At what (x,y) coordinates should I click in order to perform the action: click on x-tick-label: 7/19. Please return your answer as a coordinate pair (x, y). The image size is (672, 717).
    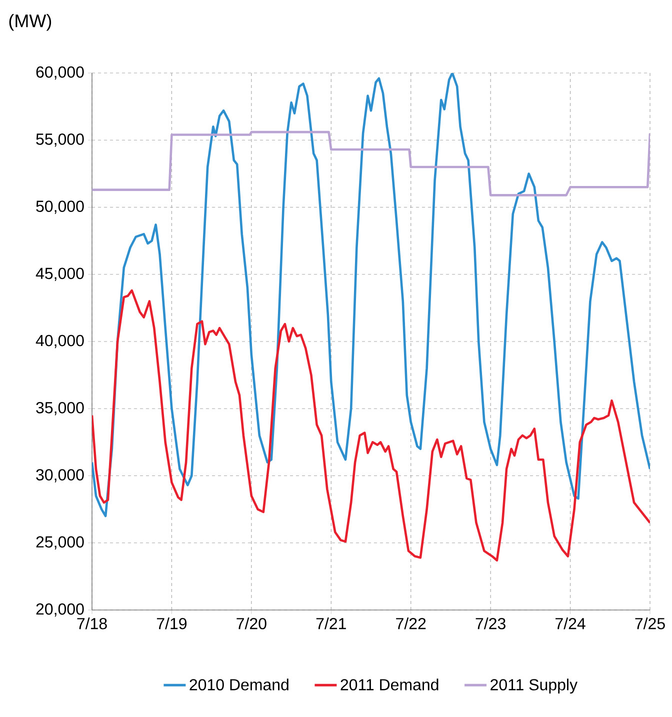
    Looking at the image, I should click on (171, 624).